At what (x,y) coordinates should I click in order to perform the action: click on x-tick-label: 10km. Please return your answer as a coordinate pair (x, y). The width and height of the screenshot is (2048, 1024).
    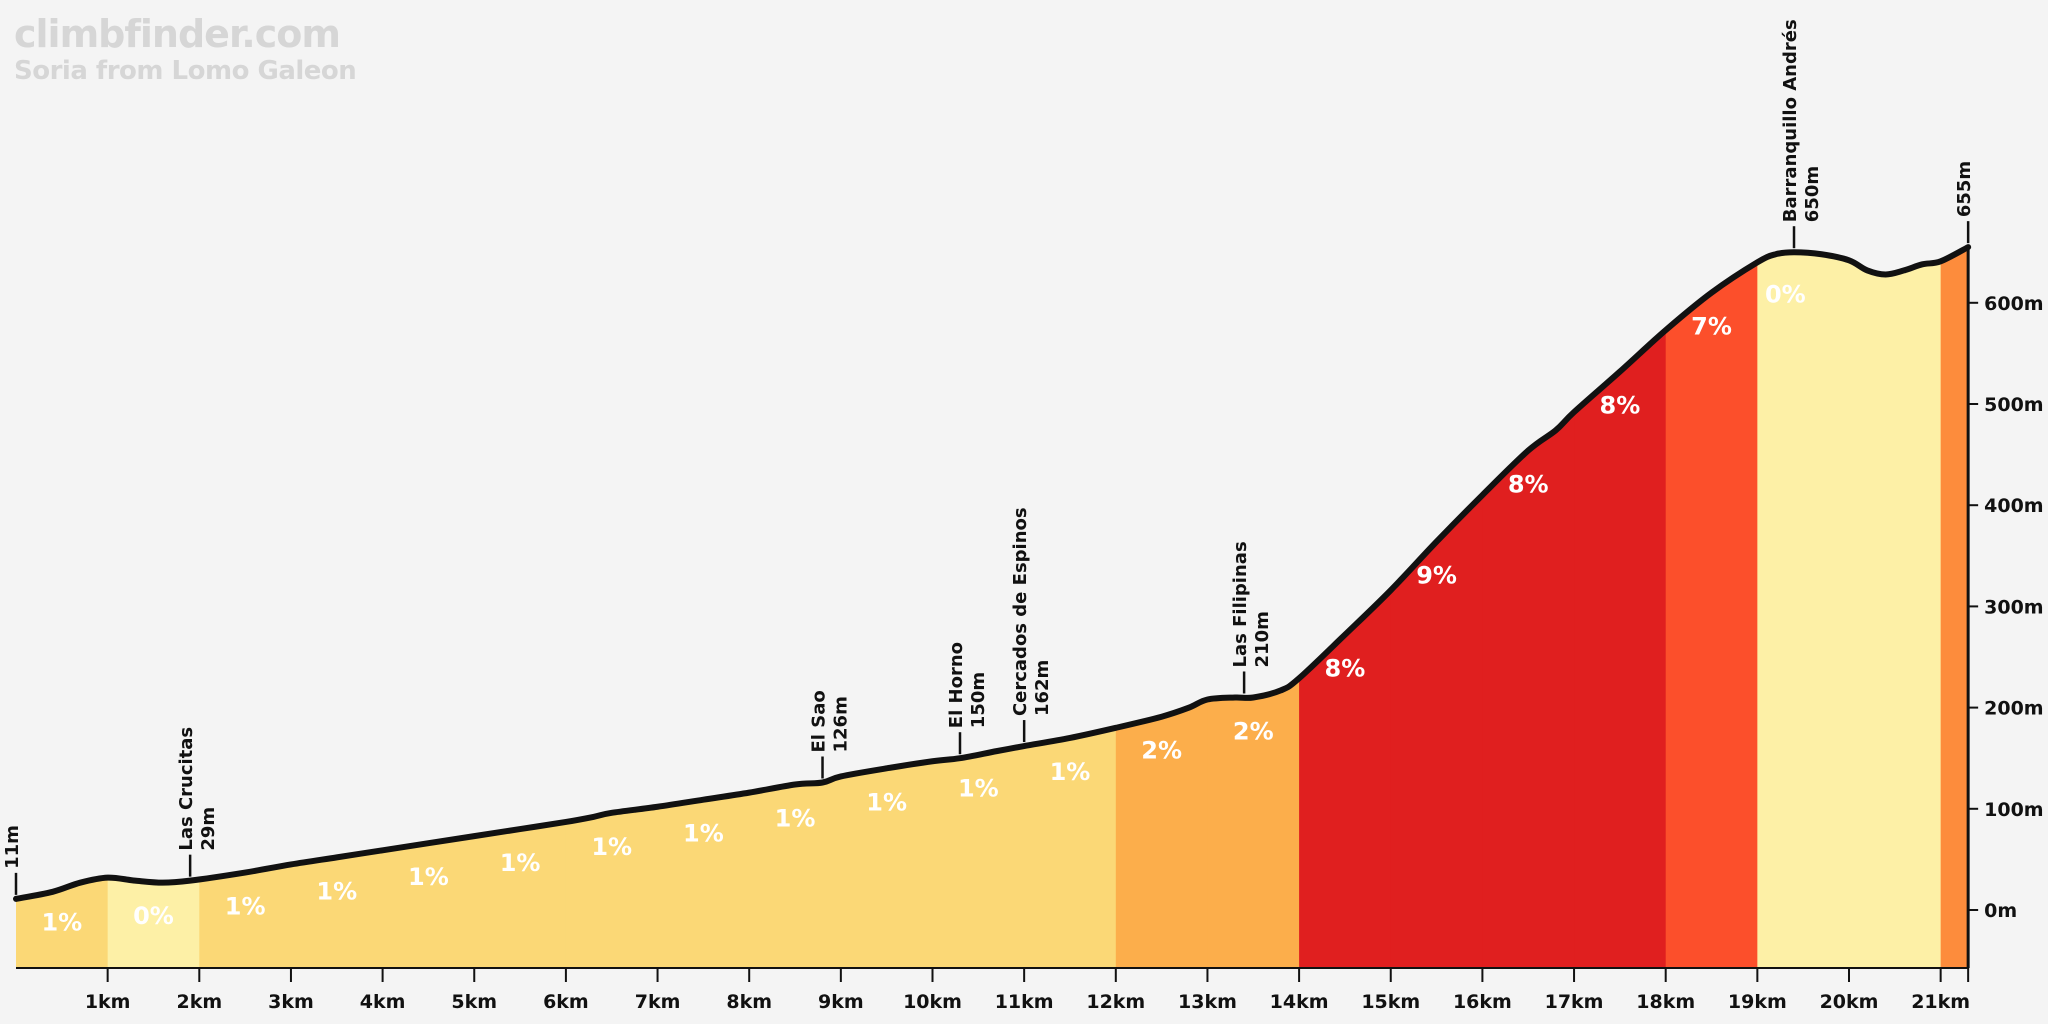
    Looking at the image, I should click on (932, 1002).